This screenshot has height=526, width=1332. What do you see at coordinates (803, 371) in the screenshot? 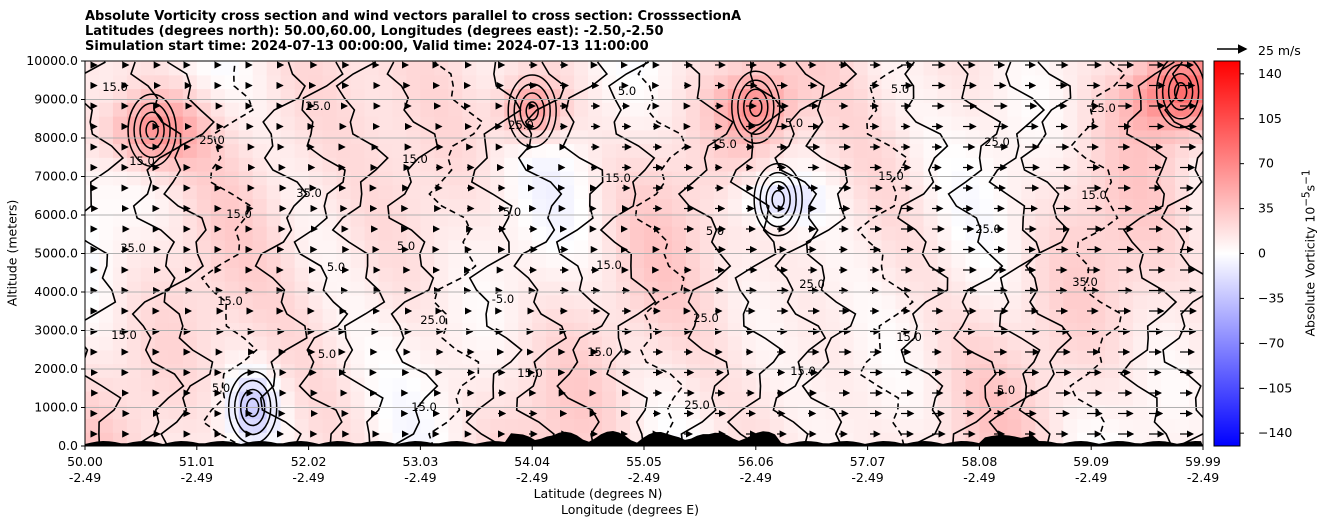
I see `contour-label: 15.0` at bounding box center [803, 371].